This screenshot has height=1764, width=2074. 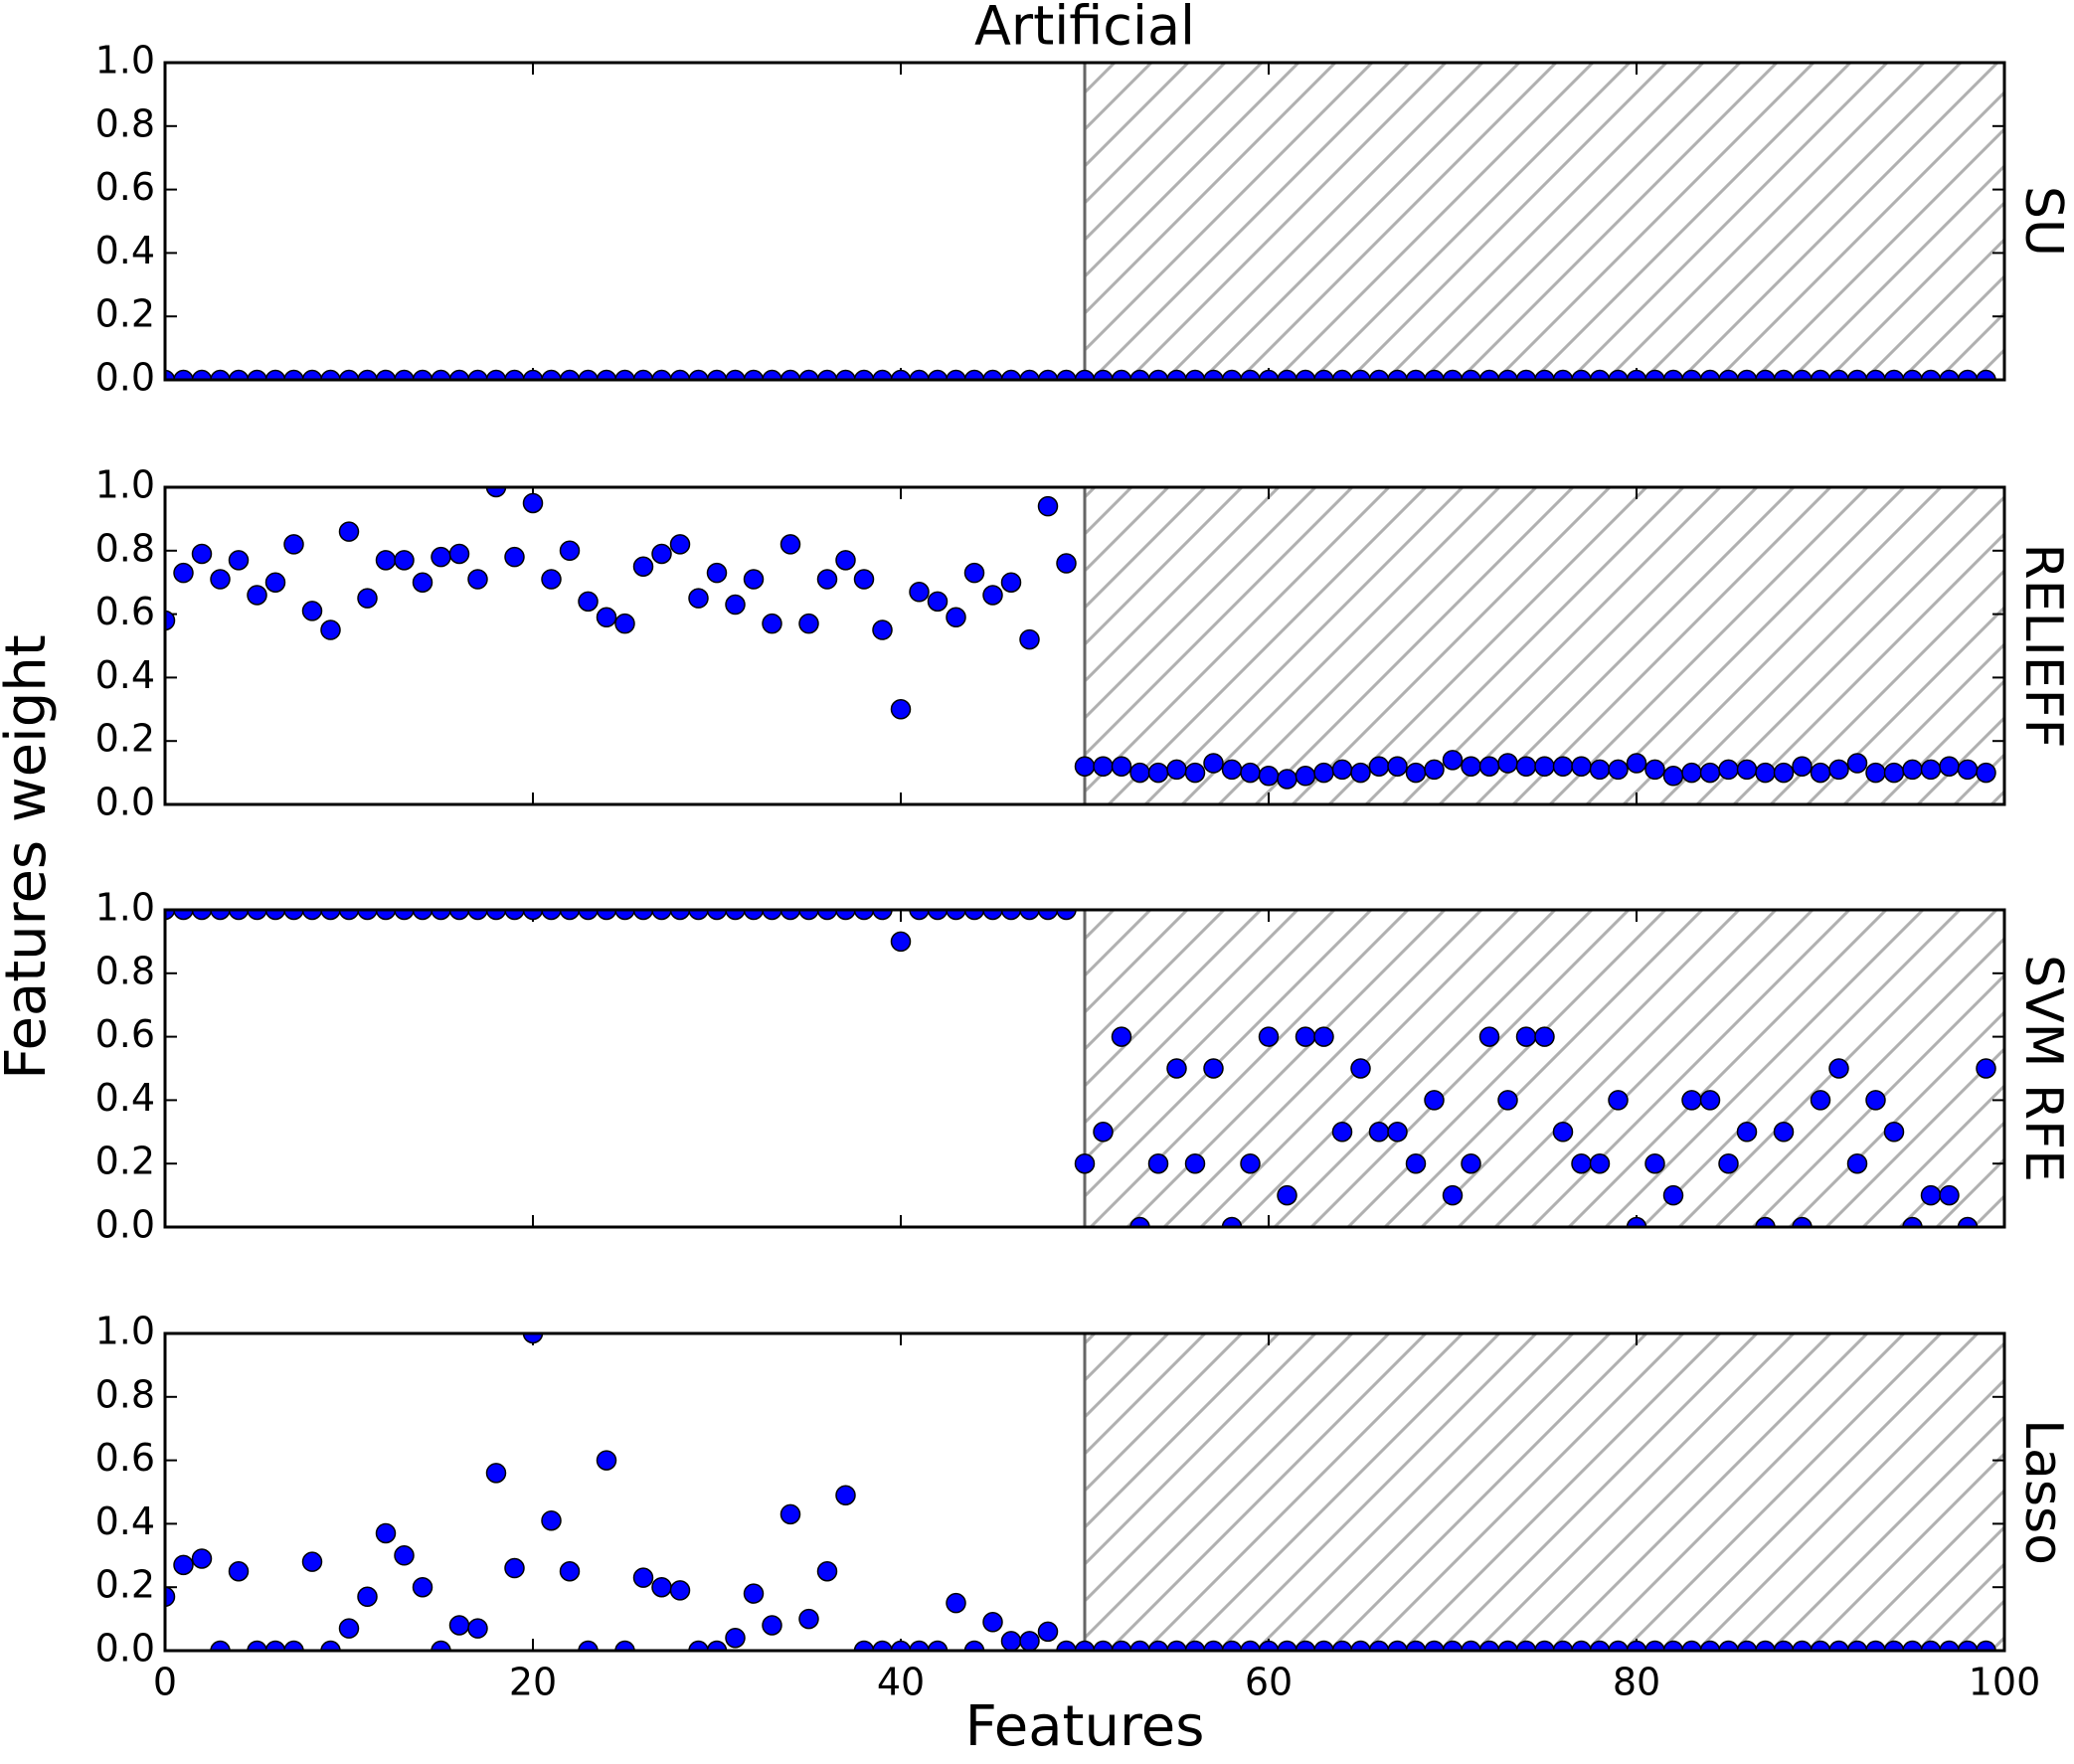 What do you see at coordinates (125, 1649) in the screenshot?
I see `y-tick-label: 0.0` at bounding box center [125, 1649].